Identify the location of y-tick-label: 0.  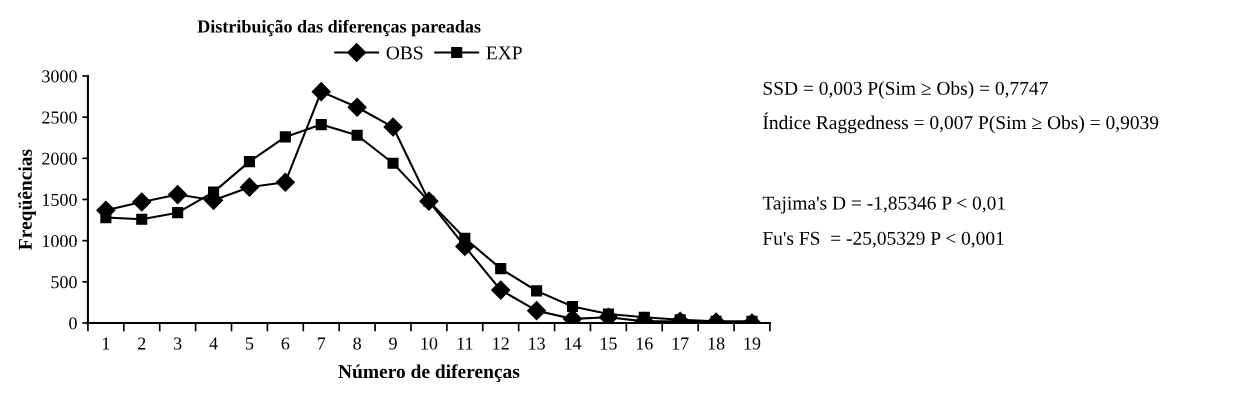
(73, 323).